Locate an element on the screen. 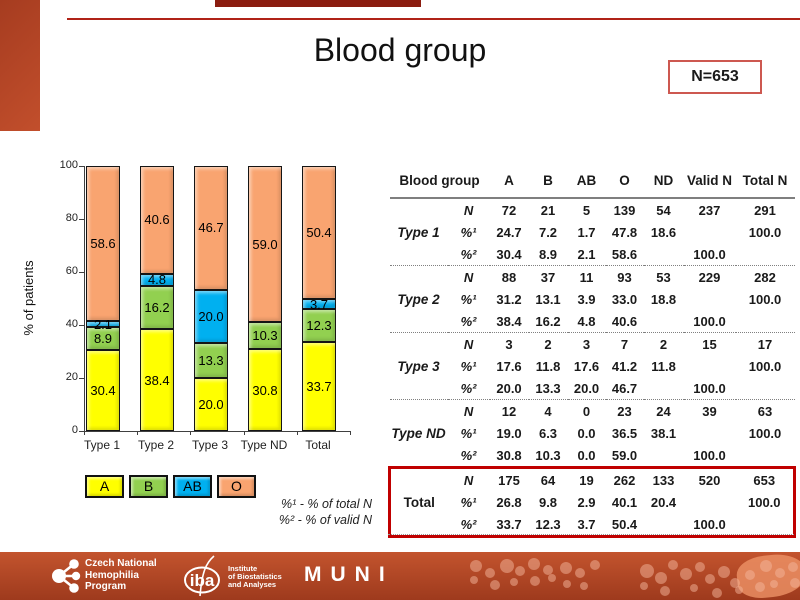  segment-o: 58.6 is located at coordinates (103, 244).